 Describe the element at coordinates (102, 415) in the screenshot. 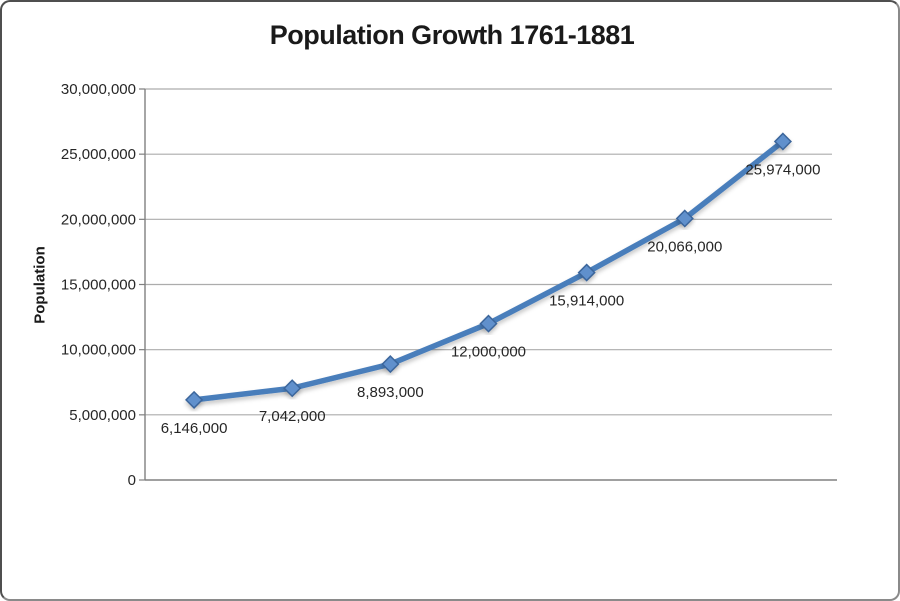

I see `y-tick-label: 5,000,000` at that location.